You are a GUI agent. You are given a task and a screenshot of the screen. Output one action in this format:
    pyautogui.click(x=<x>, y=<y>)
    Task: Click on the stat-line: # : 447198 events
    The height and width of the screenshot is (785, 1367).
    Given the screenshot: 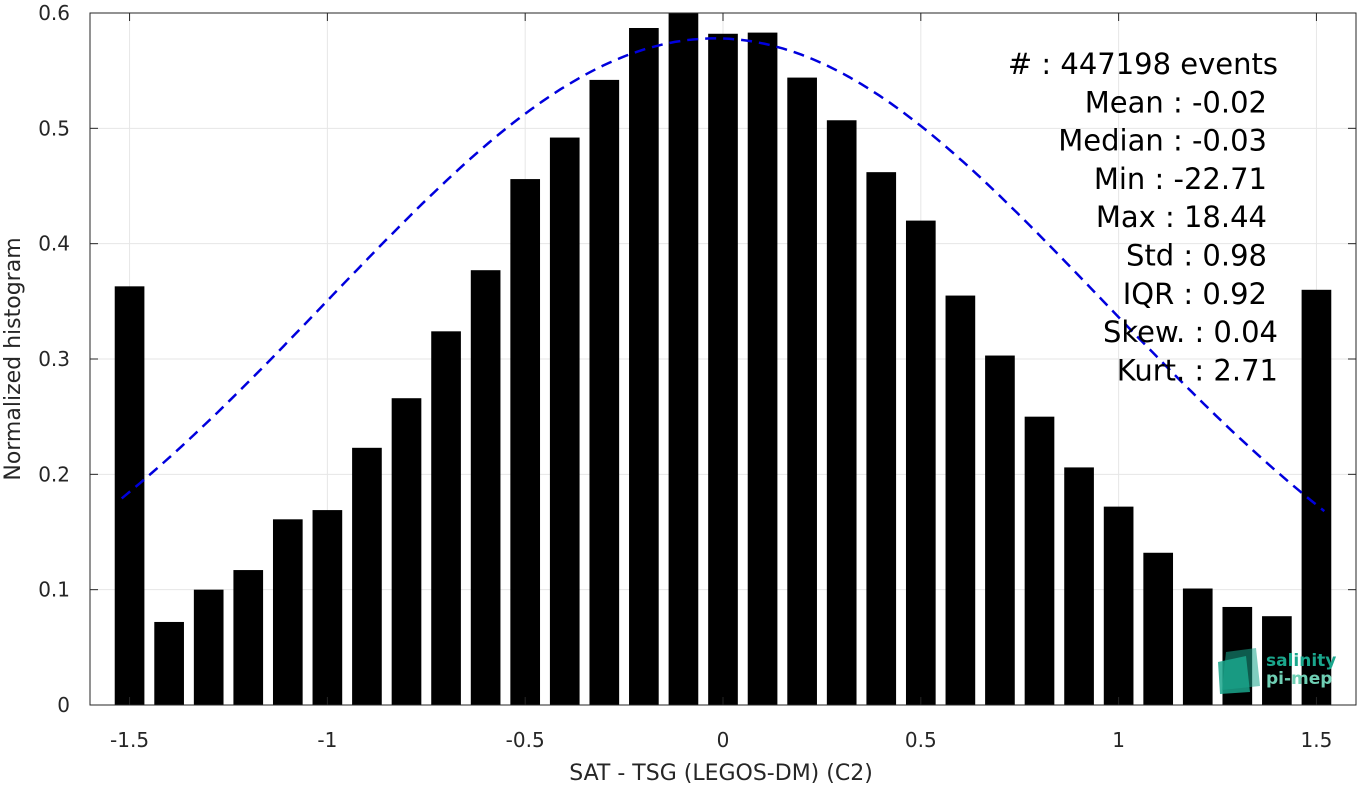 What is the action you would take?
    pyautogui.click(x=1143, y=64)
    